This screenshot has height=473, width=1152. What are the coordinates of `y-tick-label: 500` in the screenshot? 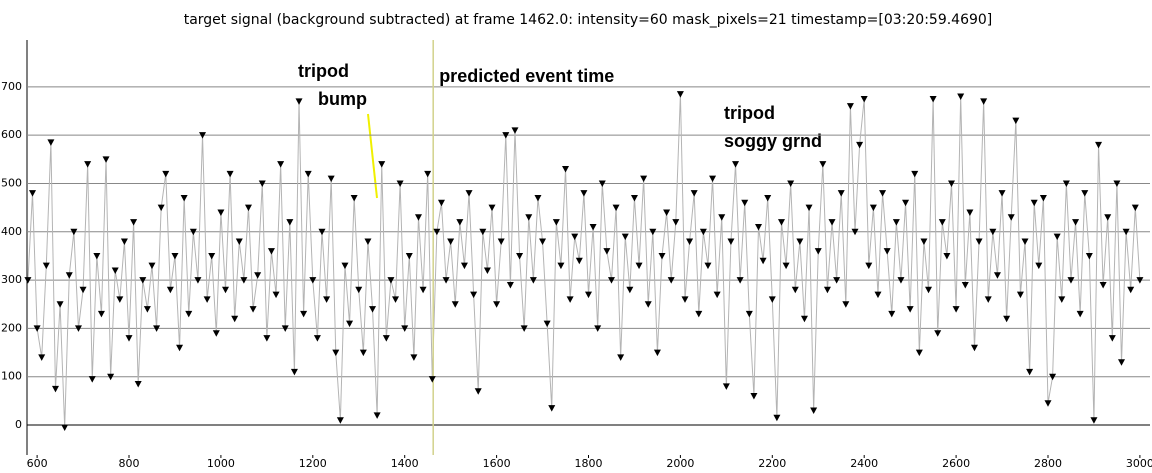 It's located at (11, 182).